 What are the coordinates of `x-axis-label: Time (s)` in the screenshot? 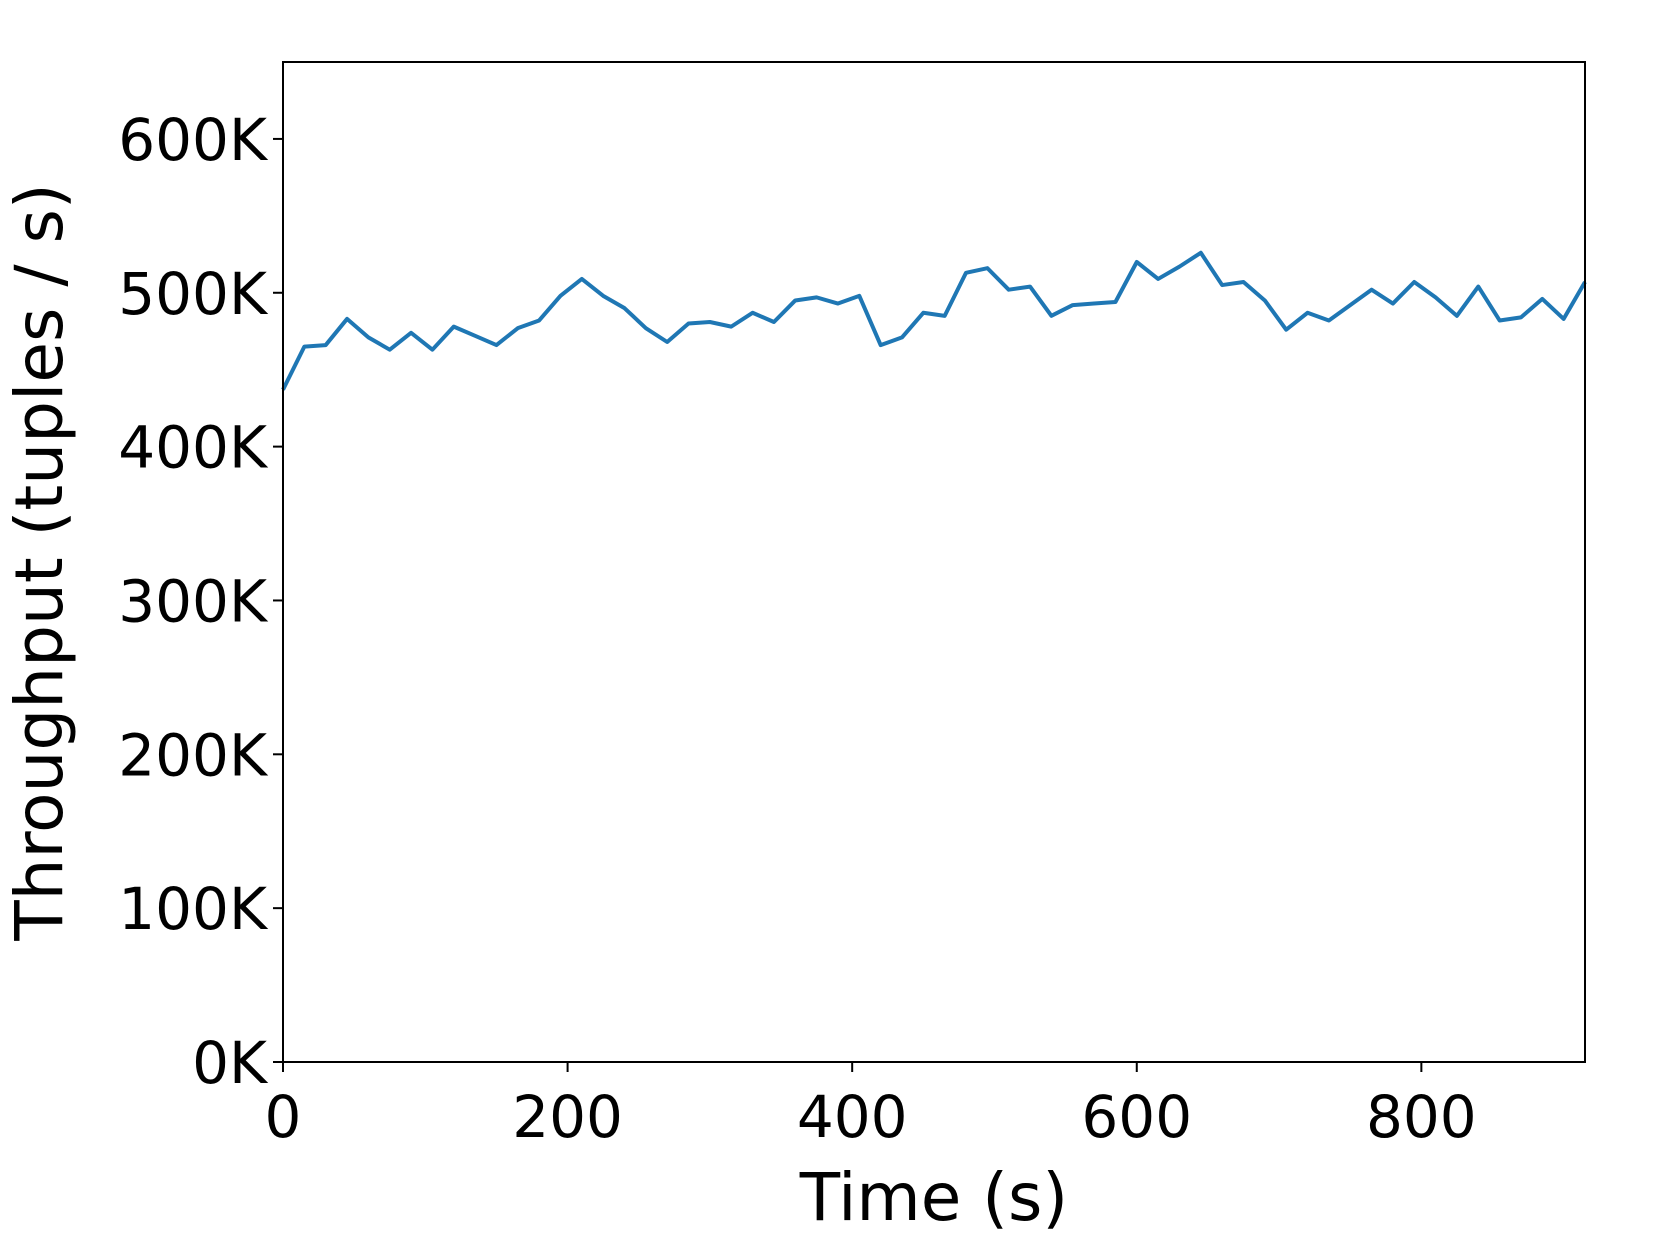 It's located at (933, 1197).